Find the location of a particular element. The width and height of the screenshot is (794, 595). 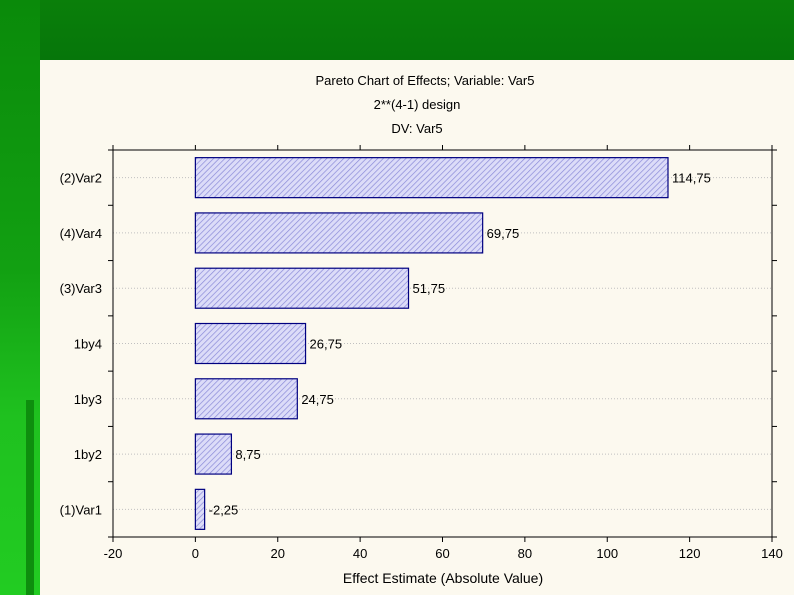

x-tick-label: -20 is located at coordinates (113, 553).